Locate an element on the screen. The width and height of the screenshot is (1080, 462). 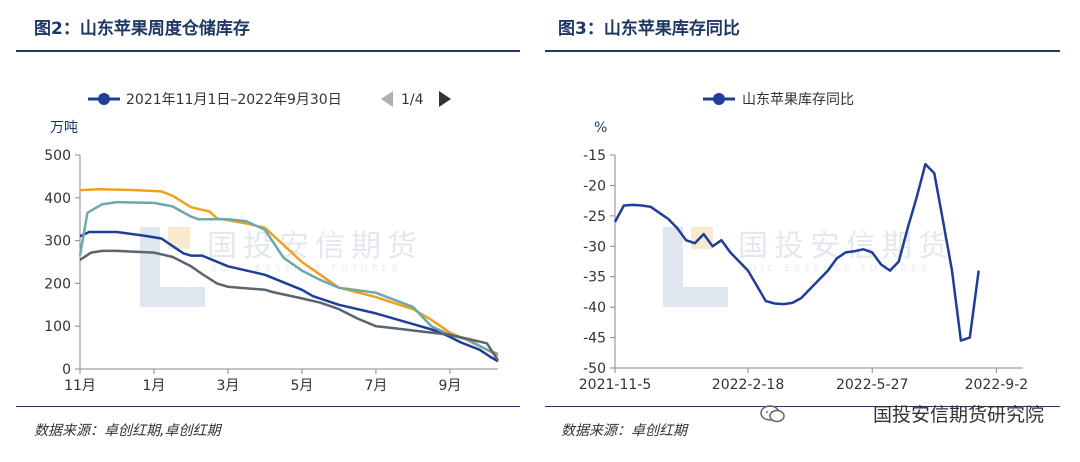
legend-prev-arrow-icon is located at coordinates (387, 99).